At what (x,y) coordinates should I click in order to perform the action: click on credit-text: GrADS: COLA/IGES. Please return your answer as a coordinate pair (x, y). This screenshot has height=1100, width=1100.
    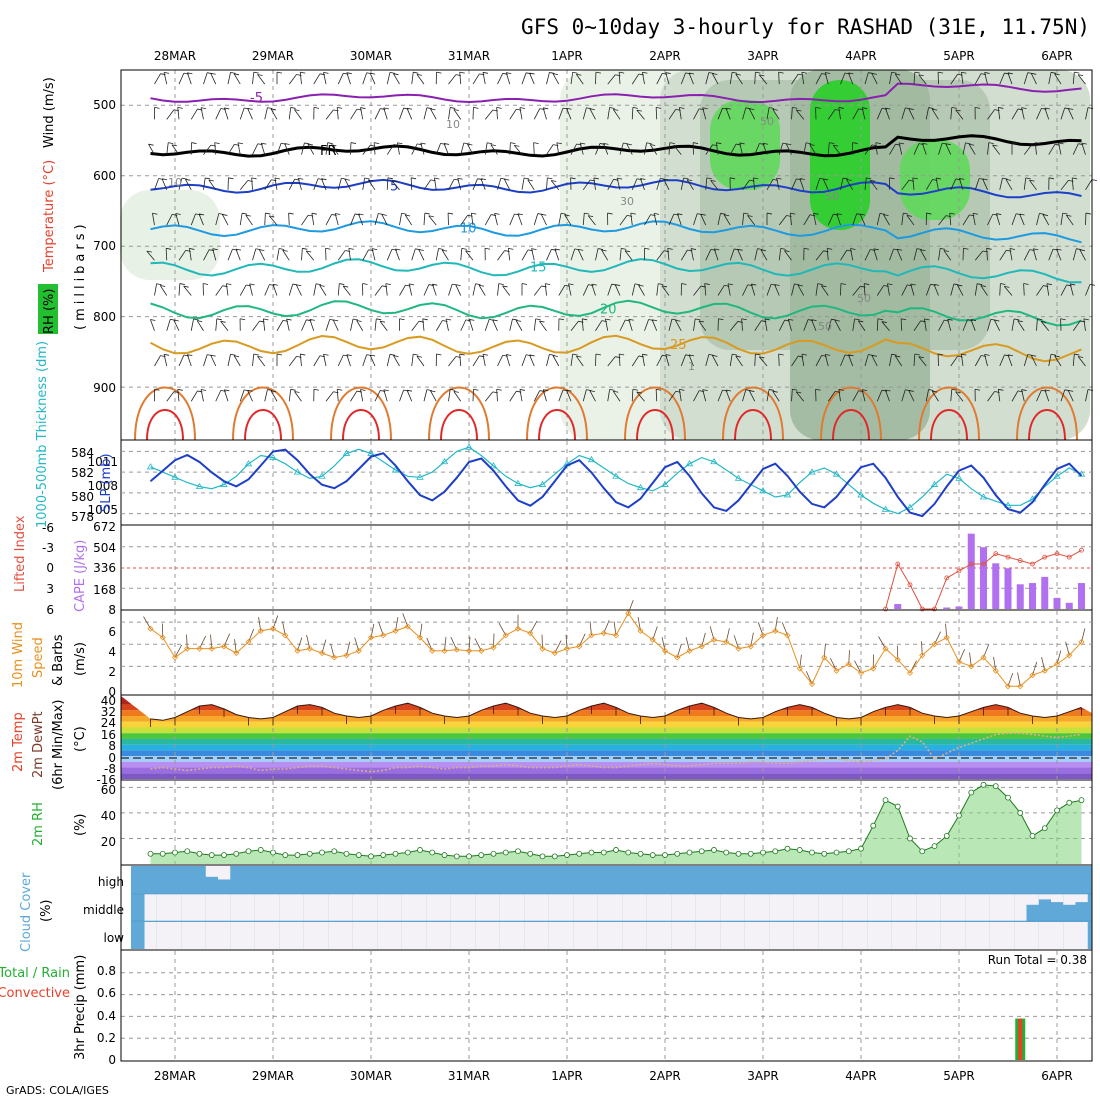
    Looking at the image, I should click on (57, 1090).